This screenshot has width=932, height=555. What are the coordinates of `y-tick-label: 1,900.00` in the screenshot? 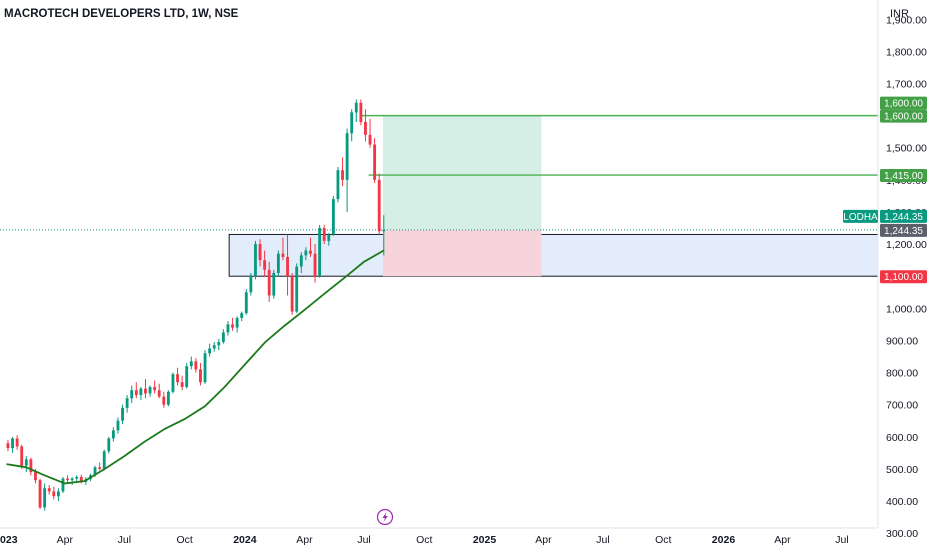 It's located at (906, 20).